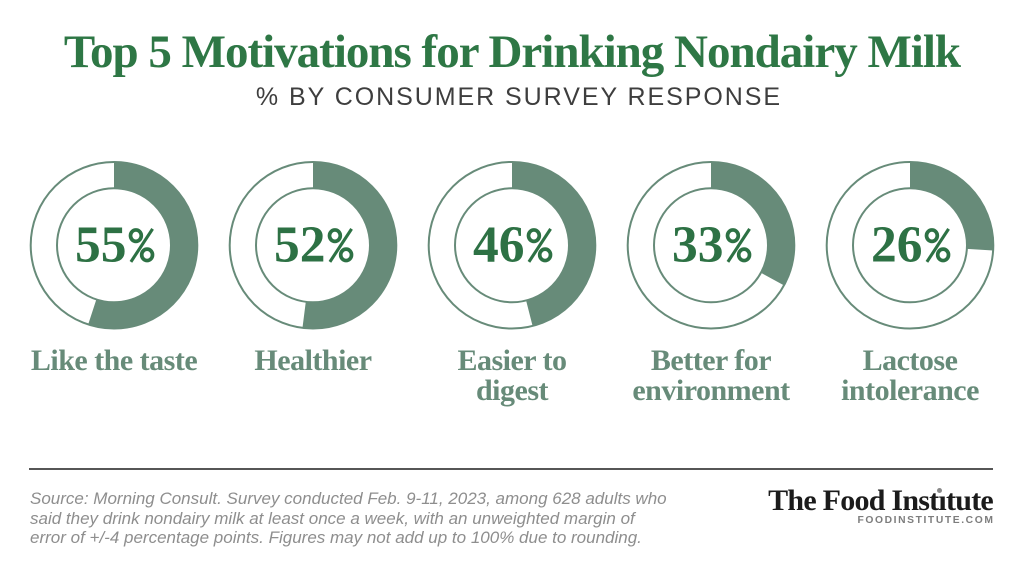 The height and width of the screenshot is (576, 1024). I want to click on svg-text: 55, so click(101, 244).